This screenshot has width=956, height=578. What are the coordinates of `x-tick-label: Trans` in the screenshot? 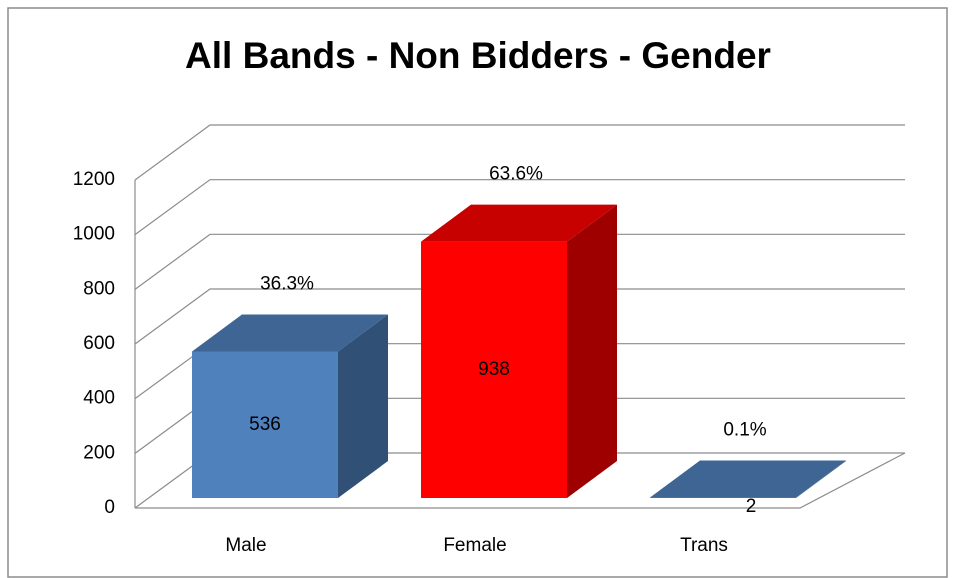 It's located at (704, 545).